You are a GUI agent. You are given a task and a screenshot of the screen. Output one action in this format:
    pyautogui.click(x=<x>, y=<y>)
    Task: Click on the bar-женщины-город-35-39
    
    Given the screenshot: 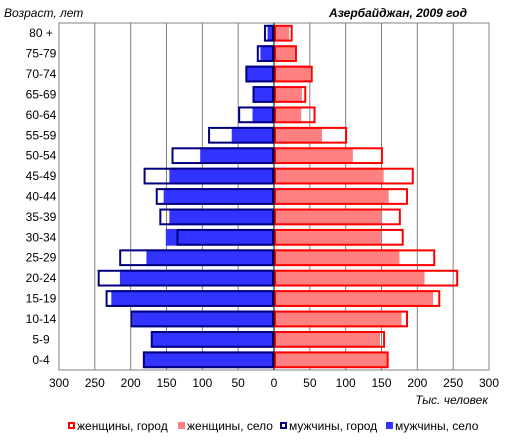 What is the action you would take?
    pyautogui.click(x=337, y=217)
    